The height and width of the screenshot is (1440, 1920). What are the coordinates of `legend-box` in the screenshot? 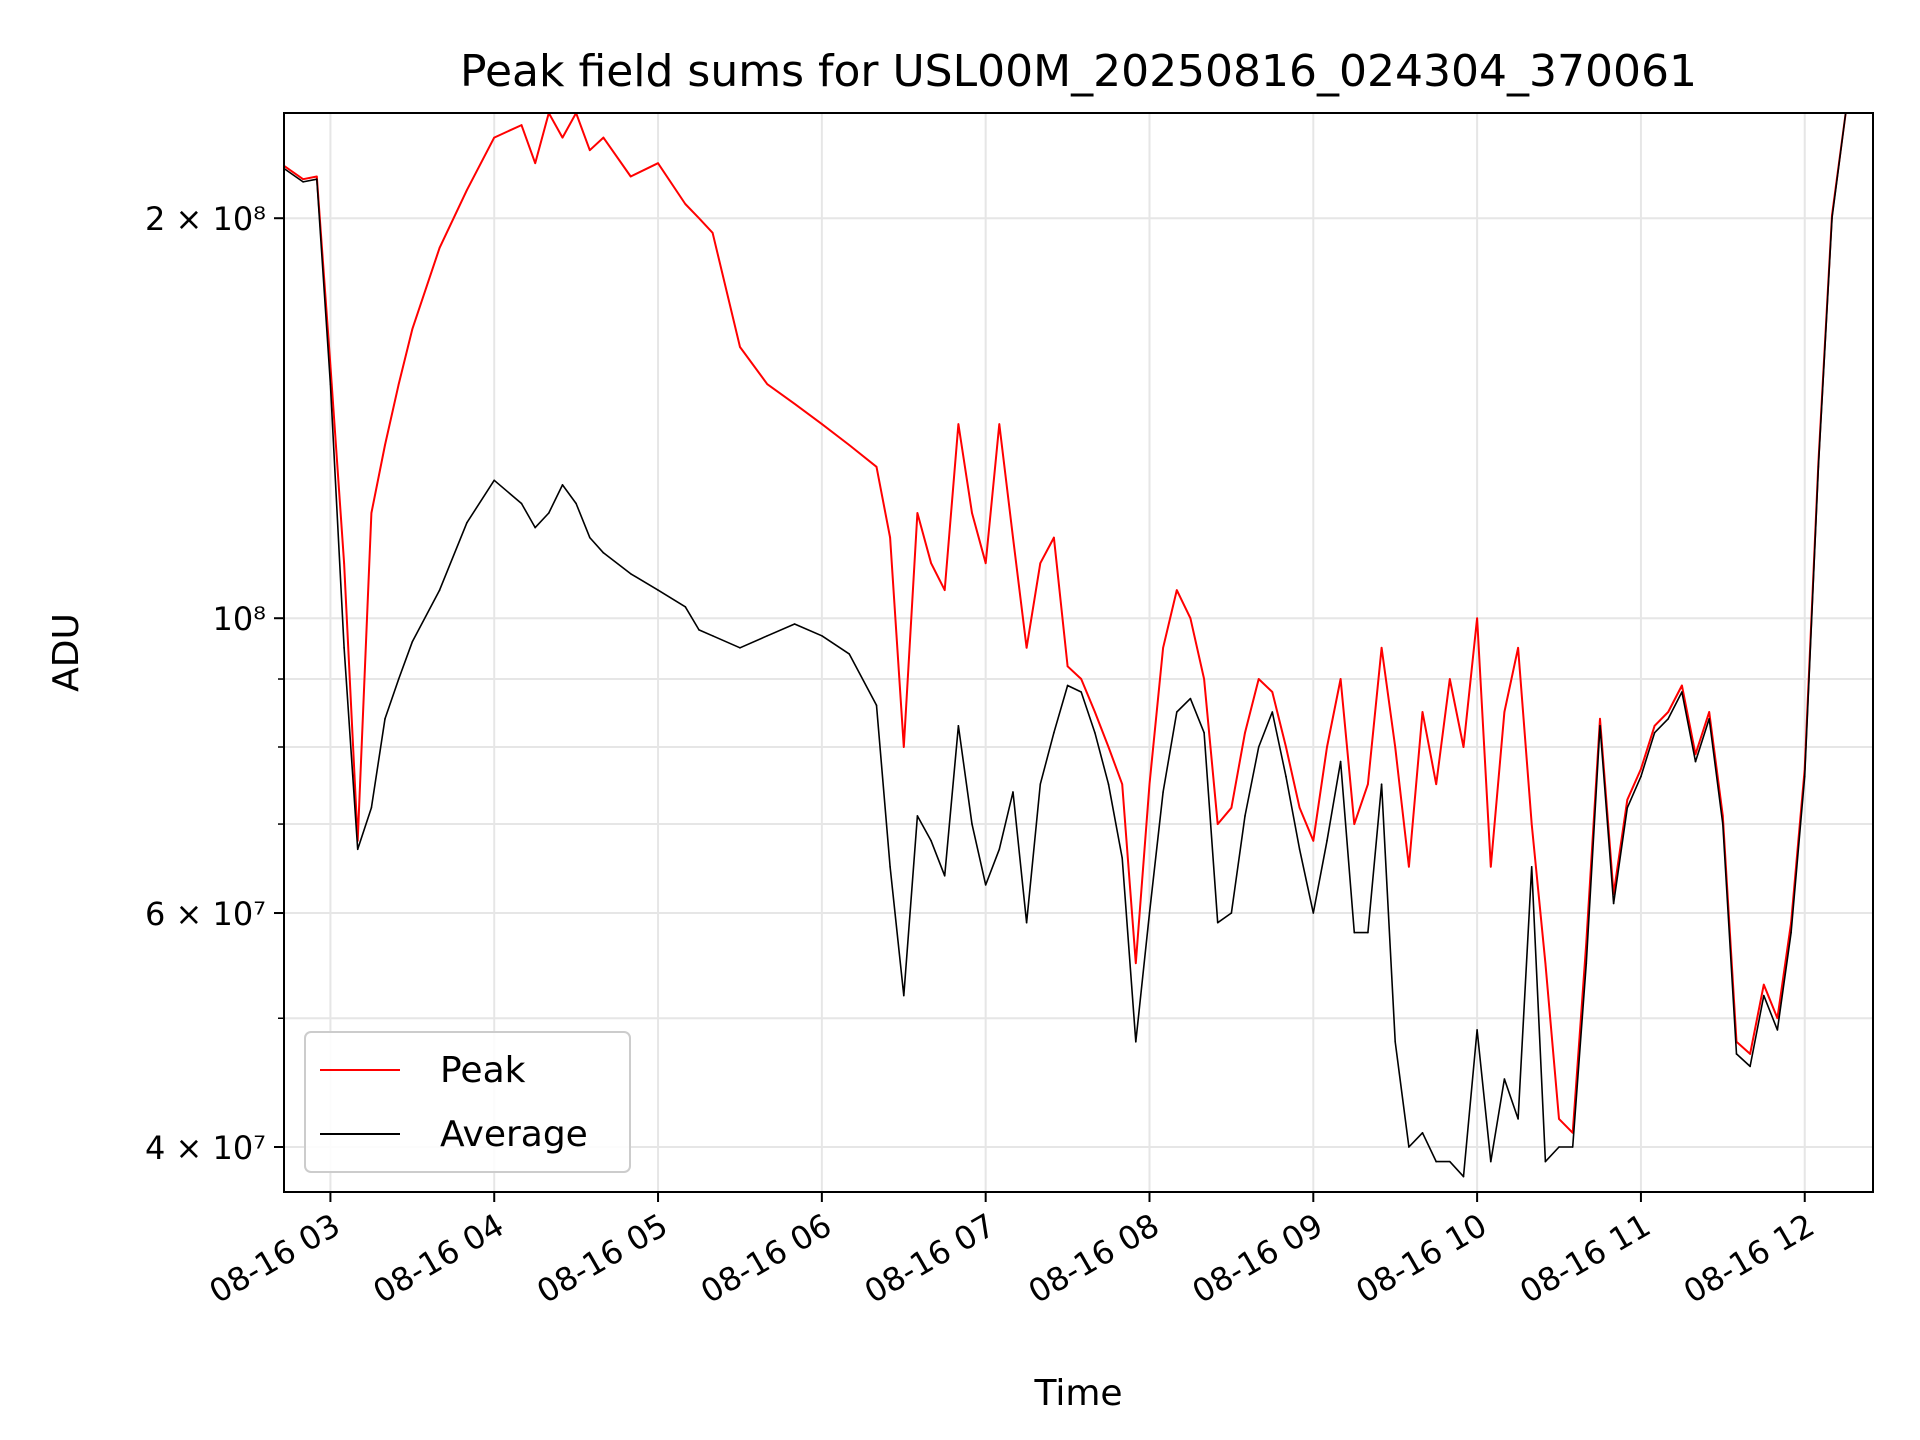 It's located at (467, 1102).